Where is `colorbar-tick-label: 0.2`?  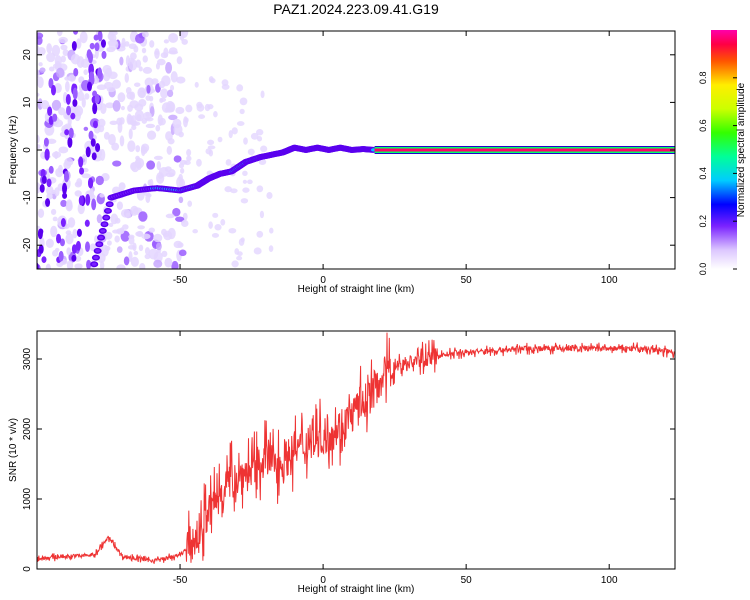
colorbar-tick-label: 0.2 is located at coordinates (703, 221).